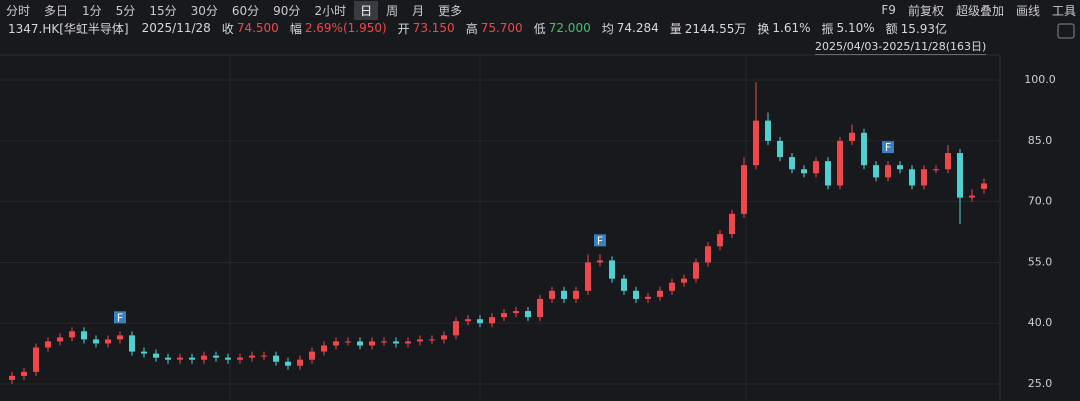 Image resolution: width=1080 pixels, height=401 pixels. Describe the element at coordinates (68, 28) in the screenshot. I see `symbol: 1347.HK[华虹半导体]` at that location.